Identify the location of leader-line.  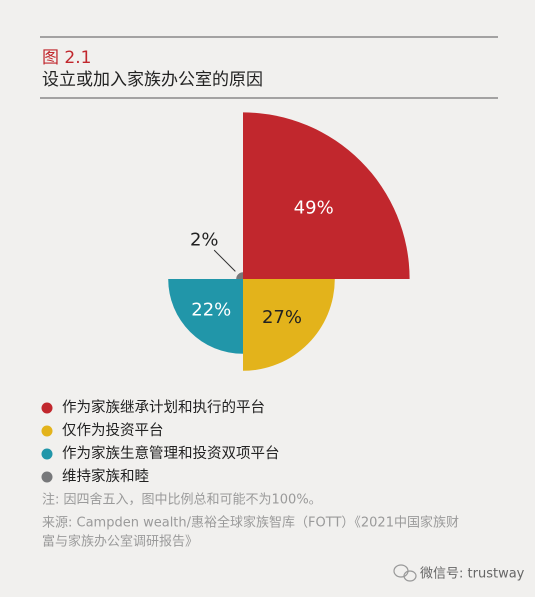
(224, 260).